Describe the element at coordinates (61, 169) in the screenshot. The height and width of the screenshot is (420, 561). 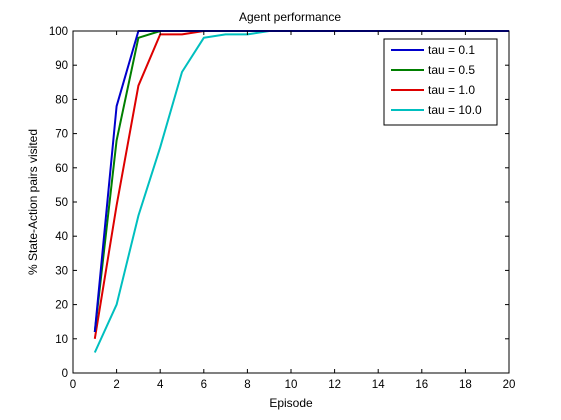
I see `y-tick-label: 60` at that location.